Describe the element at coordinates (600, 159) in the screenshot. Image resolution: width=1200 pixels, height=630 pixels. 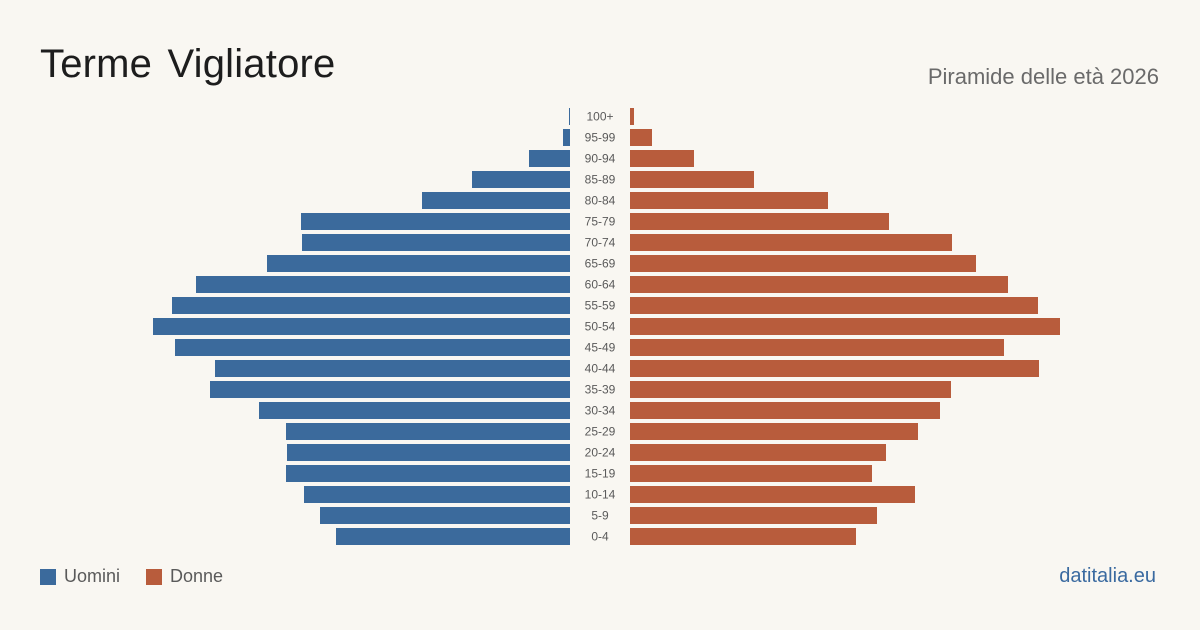
I see `age-label-90-94: 90-94` at that location.